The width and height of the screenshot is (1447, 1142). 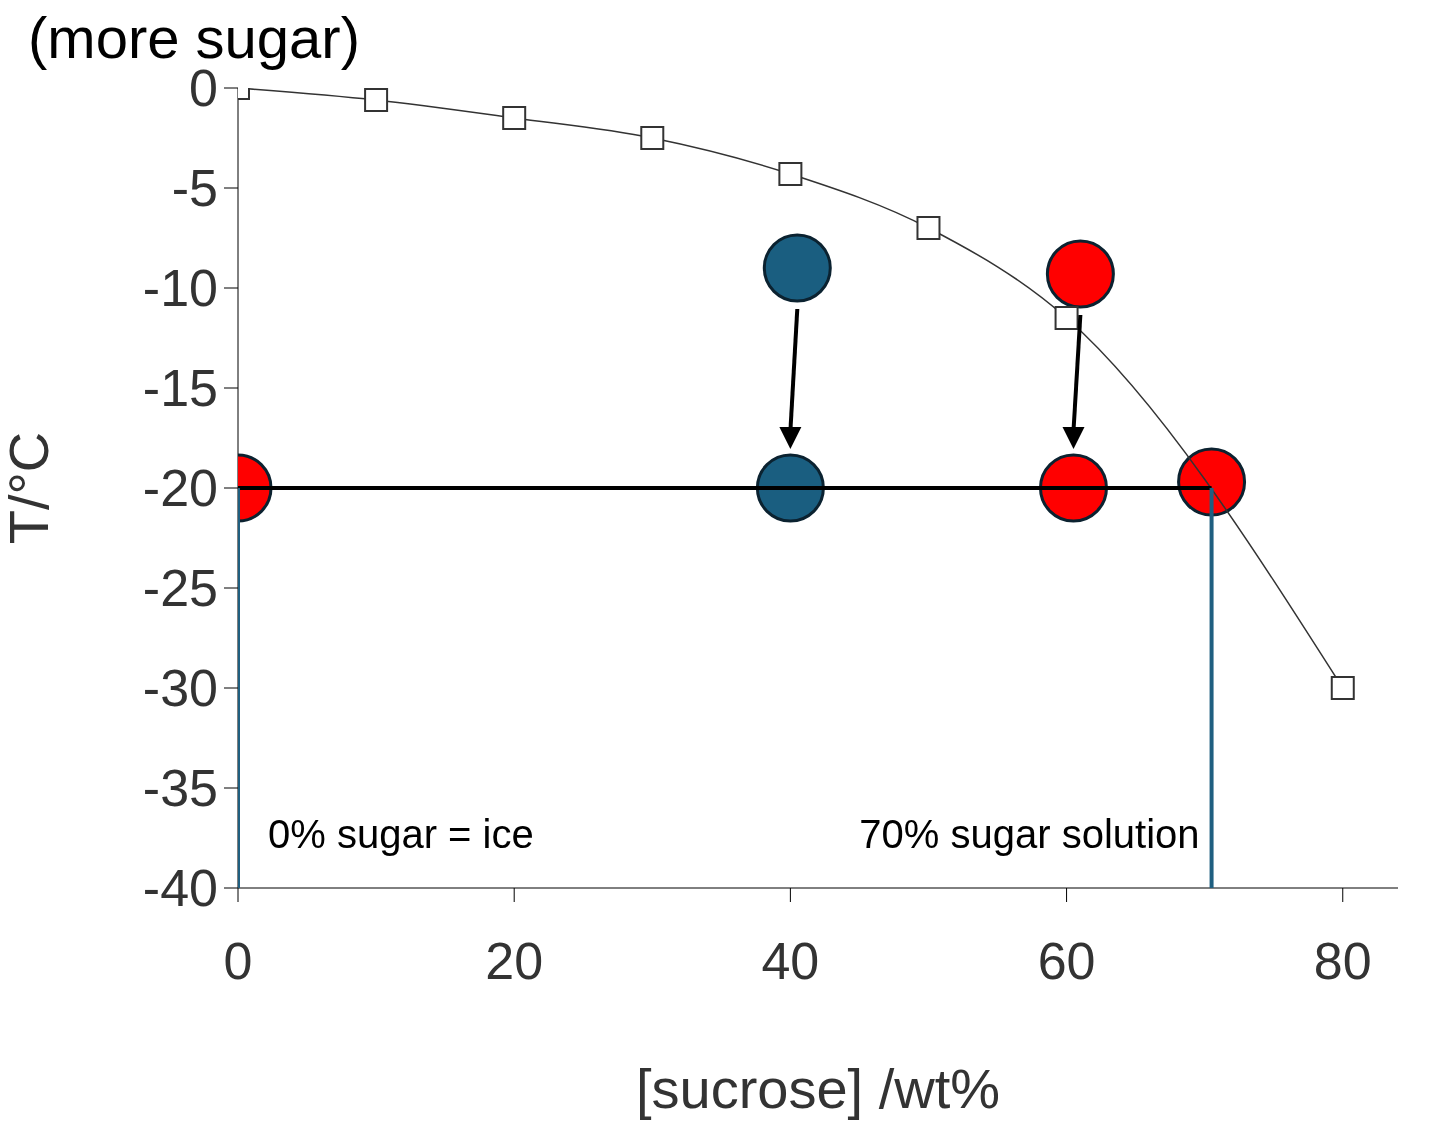 I want to click on x-tick-label: 20, so click(x=514, y=960).